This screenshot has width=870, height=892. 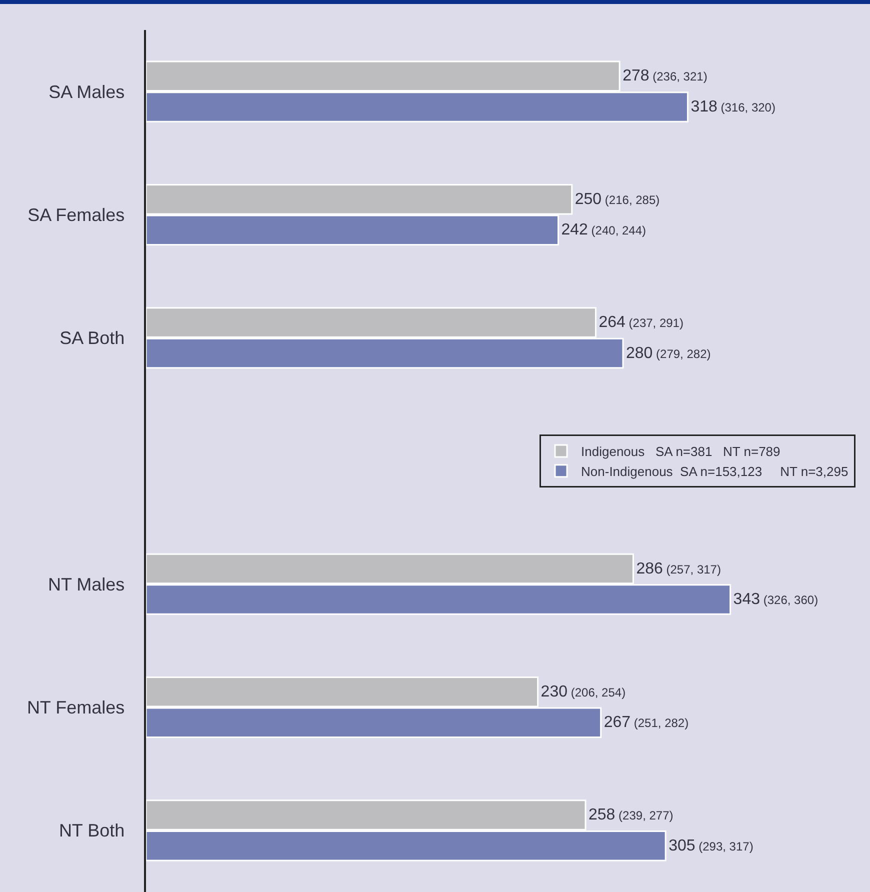 I want to click on data-label: 250 (216, 285), so click(x=617, y=199).